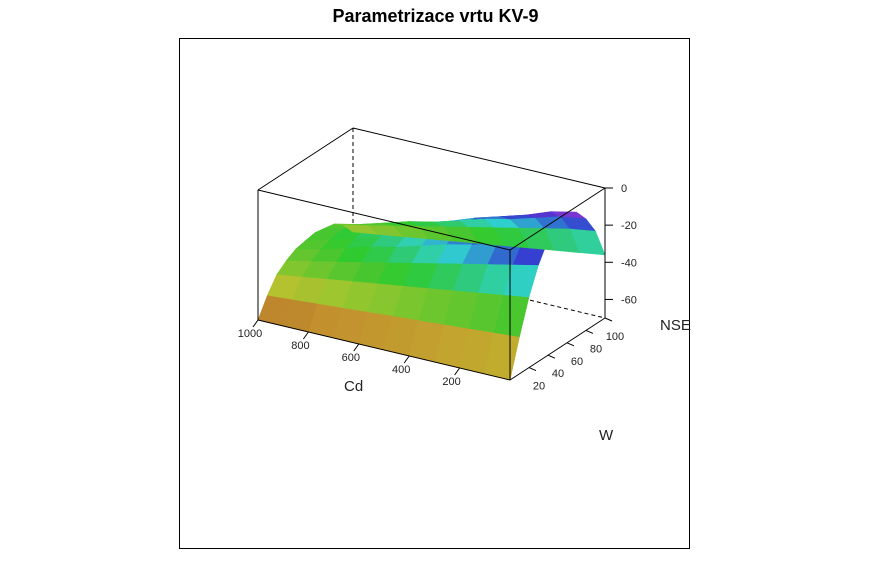  Describe the element at coordinates (629, 300) in the screenshot. I see `z-tick-label: -60` at that location.